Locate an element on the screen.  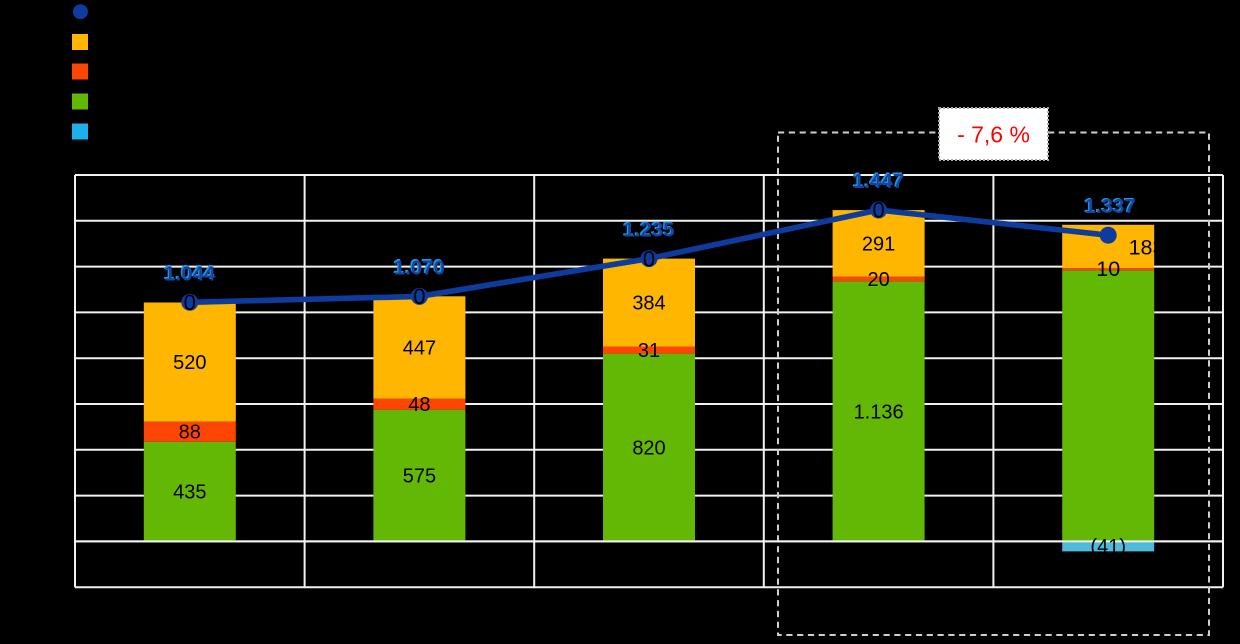
svg-text: 88 is located at coordinates (190, 433).